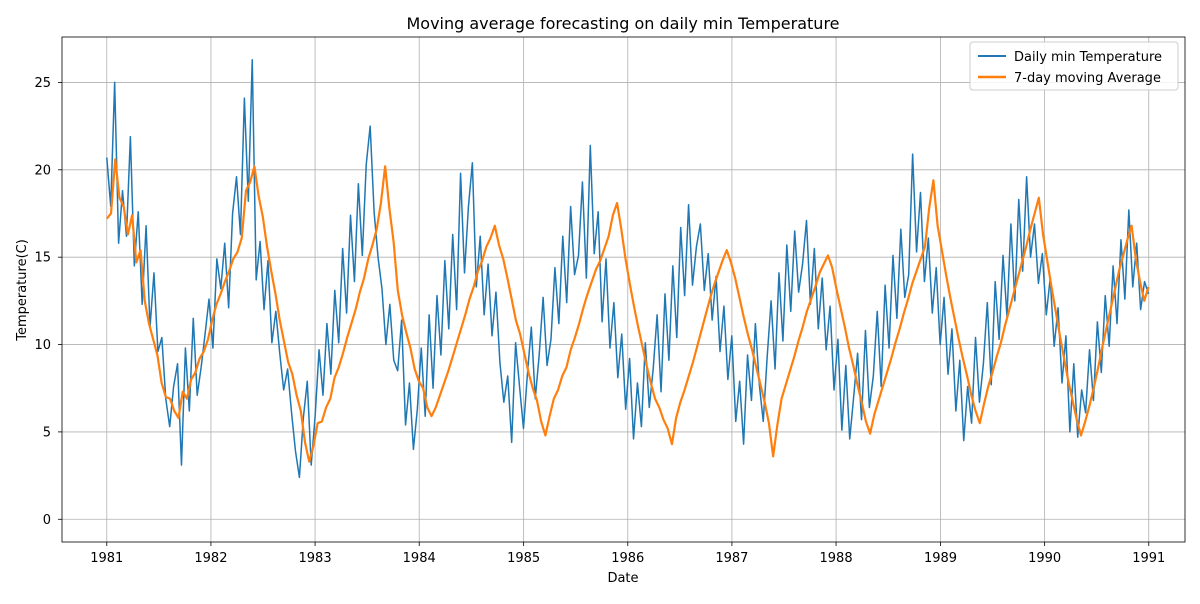 Image resolution: width=1200 pixels, height=604 pixels. What do you see at coordinates (42, 345) in the screenshot?
I see `y-tick-label: 10` at bounding box center [42, 345].